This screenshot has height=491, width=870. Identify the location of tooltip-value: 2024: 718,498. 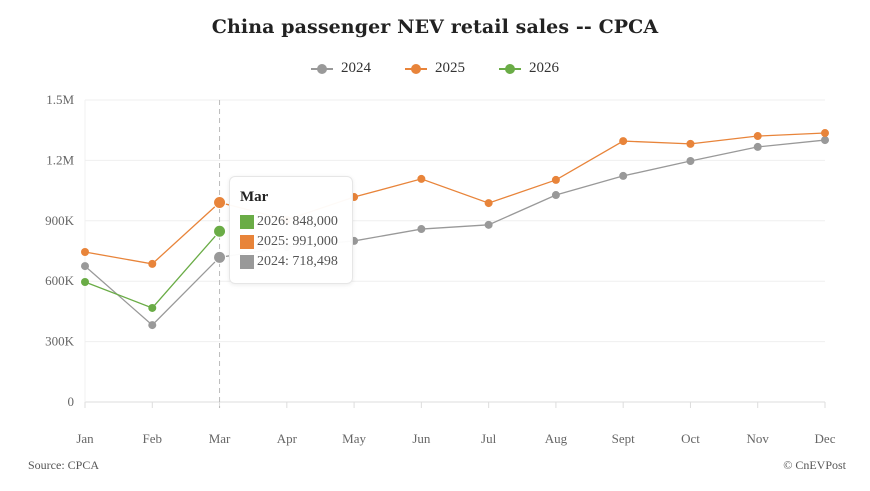
(297, 261).